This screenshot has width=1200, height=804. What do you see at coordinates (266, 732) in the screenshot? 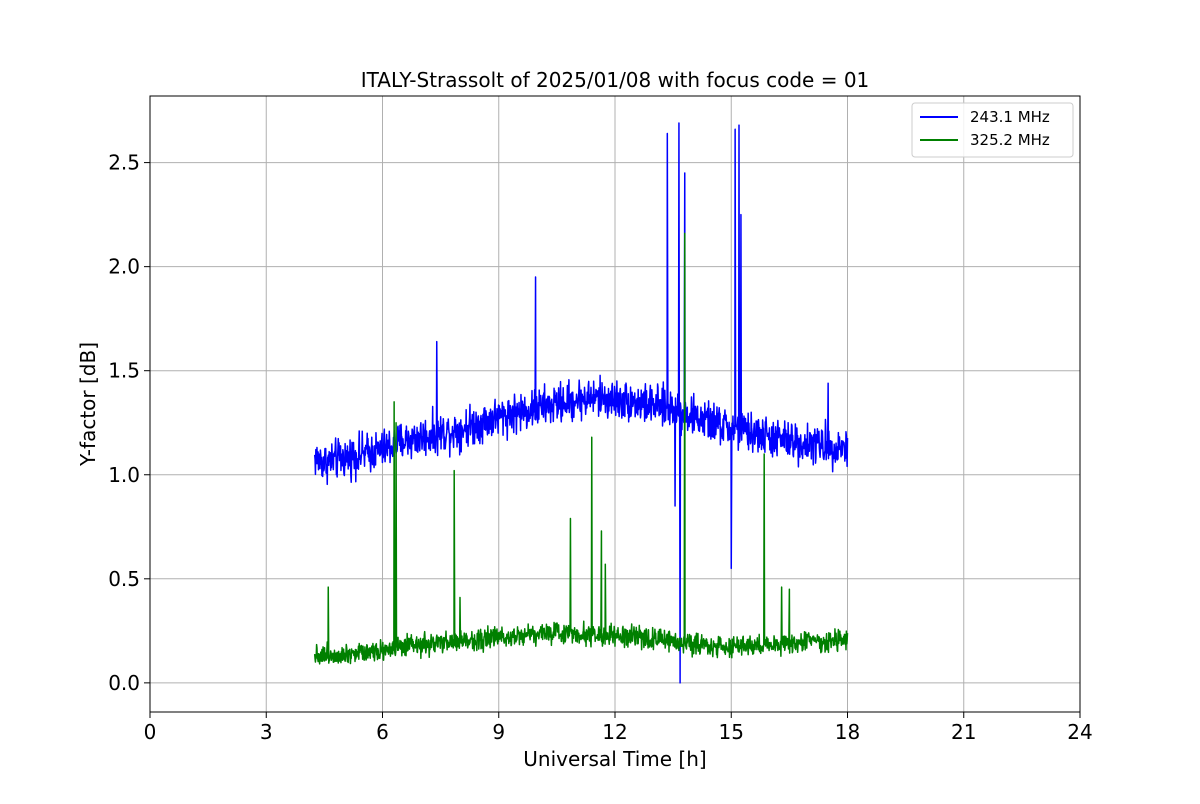
I see `x-tick-label: 3` at bounding box center [266, 732].